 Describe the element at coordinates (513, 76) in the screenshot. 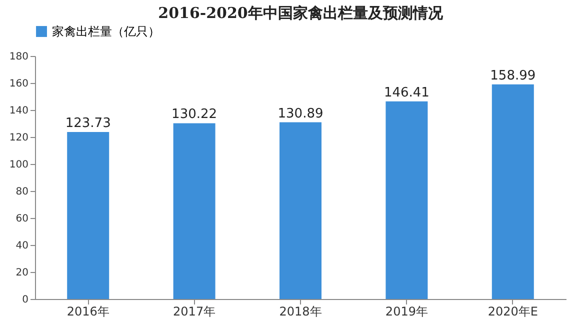

I see `data-label: 158.99` at that location.